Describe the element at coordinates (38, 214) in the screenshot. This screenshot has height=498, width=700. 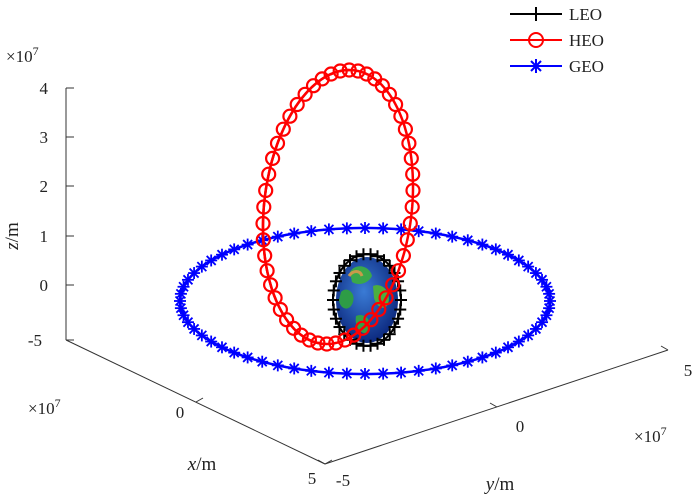
I see `z-tick-labels: 4 3 2 1 0 -5` at that location.